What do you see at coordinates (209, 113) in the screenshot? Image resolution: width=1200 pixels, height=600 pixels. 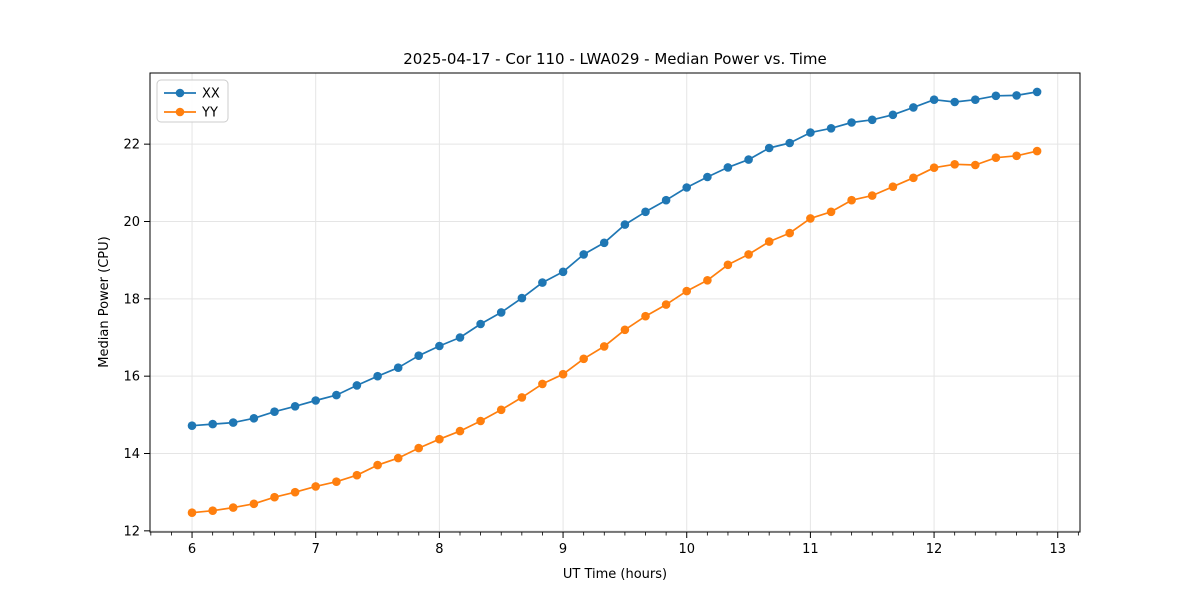 I see `legend-label: YY` at bounding box center [209, 113].